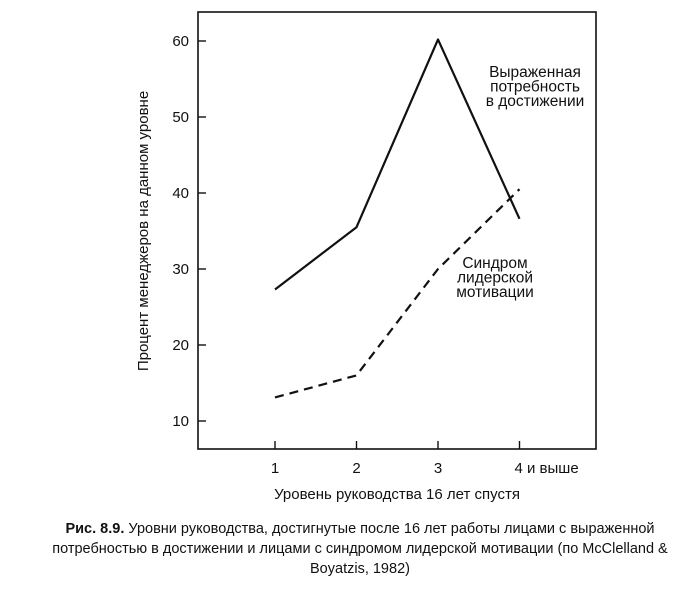  Describe the element at coordinates (425, 459) in the screenshot. I see `x-axis-ticks: 1 2 3 4 и выше` at that location.